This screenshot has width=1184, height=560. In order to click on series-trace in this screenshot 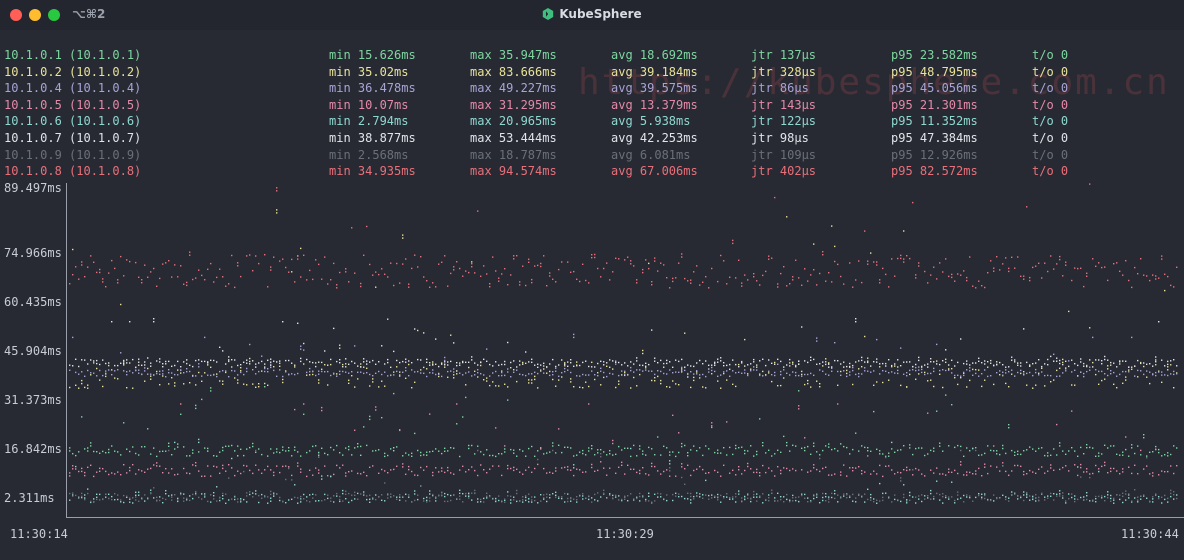, I will do `click(623, 476)`.